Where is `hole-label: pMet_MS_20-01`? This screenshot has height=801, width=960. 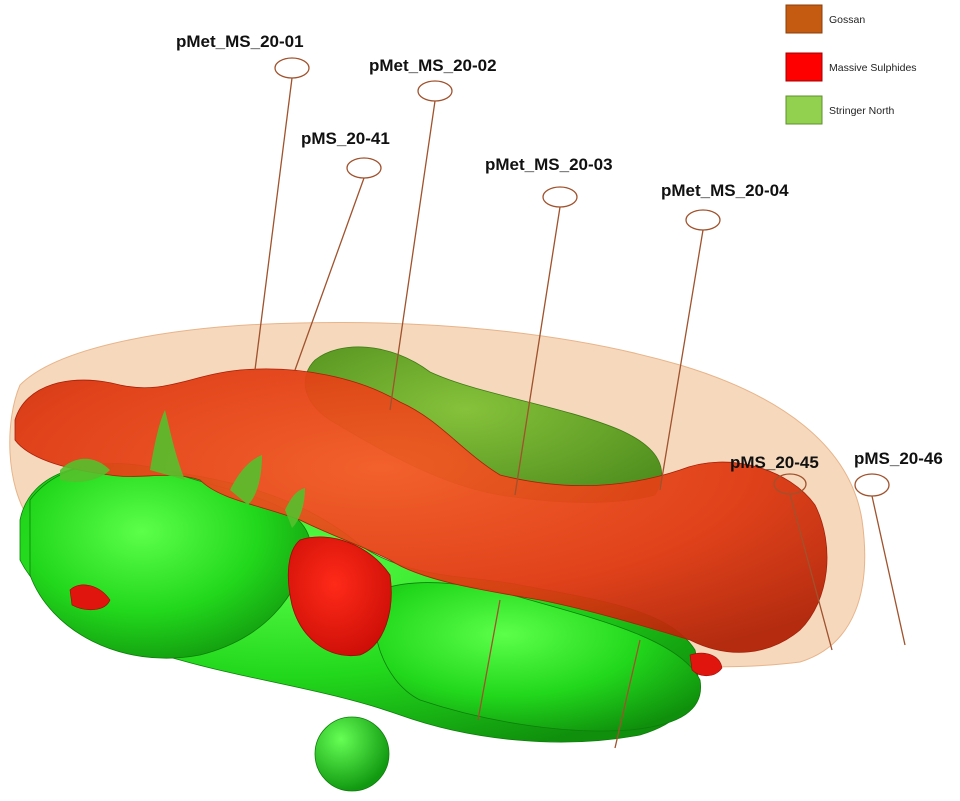
hole-label: pMet_MS_20-01 is located at coordinates (240, 41).